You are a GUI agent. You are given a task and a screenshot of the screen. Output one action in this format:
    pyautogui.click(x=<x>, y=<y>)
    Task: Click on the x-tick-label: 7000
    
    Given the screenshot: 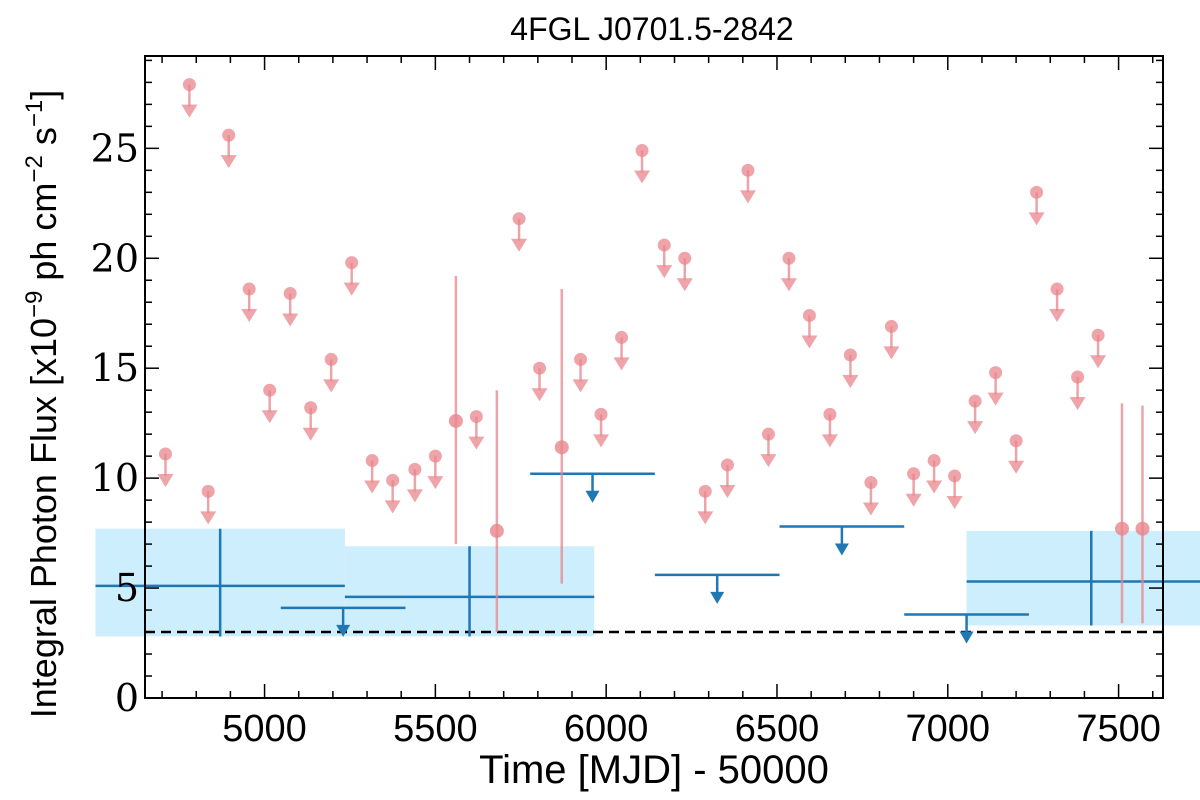 What is the action you would take?
    pyautogui.click(x=948, y=729)
    